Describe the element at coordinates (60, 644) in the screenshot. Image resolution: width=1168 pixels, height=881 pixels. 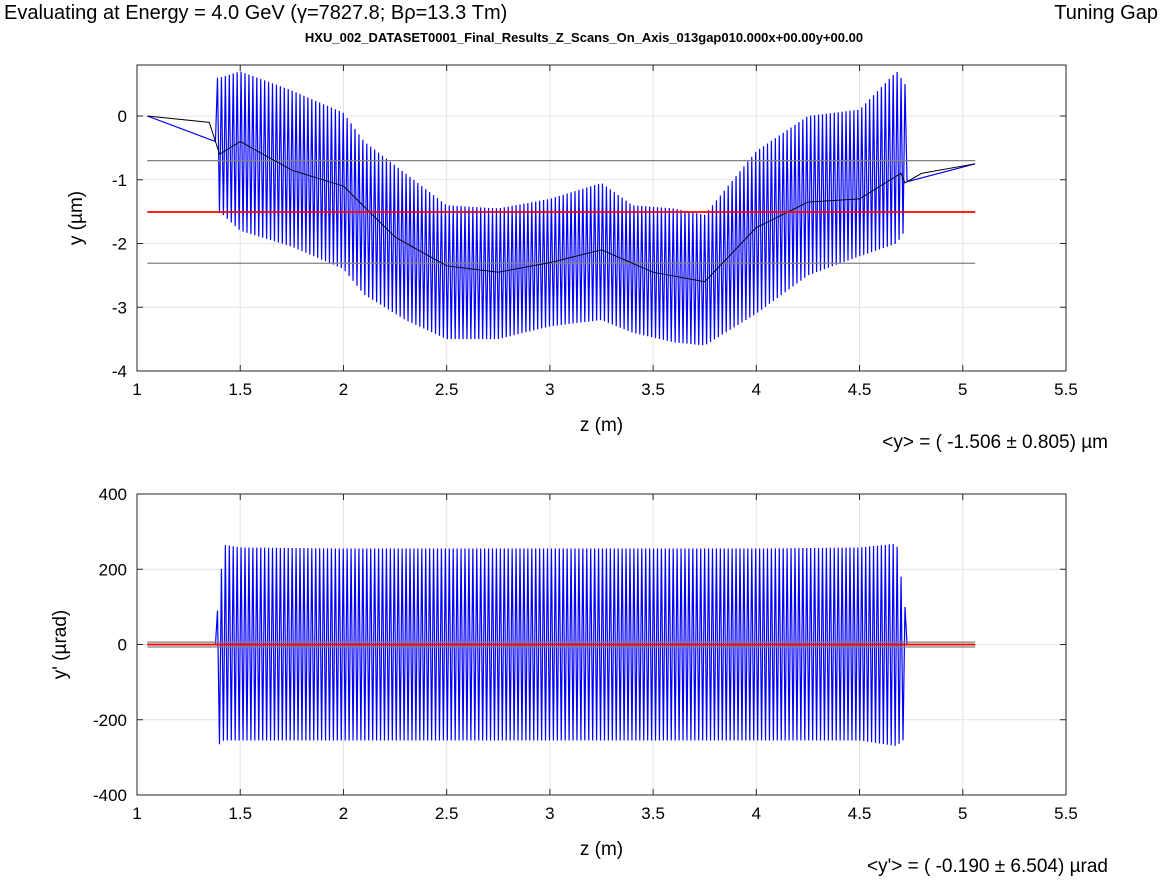
I see `y-axis-label: y' (µrad)` at that location.